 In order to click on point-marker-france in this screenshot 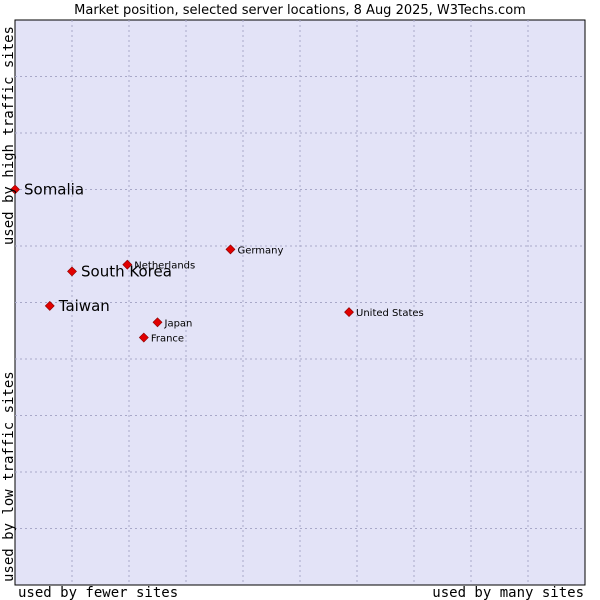, I will do `click(143, 337)`.